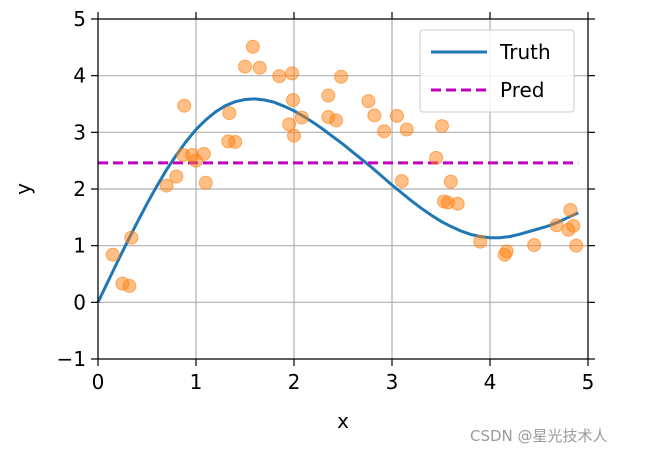 This screenshot has width=648, height=452. Describe the element at coordinates (79, 302) in the screenshot. I see `y-tick-label: 0` at that location.